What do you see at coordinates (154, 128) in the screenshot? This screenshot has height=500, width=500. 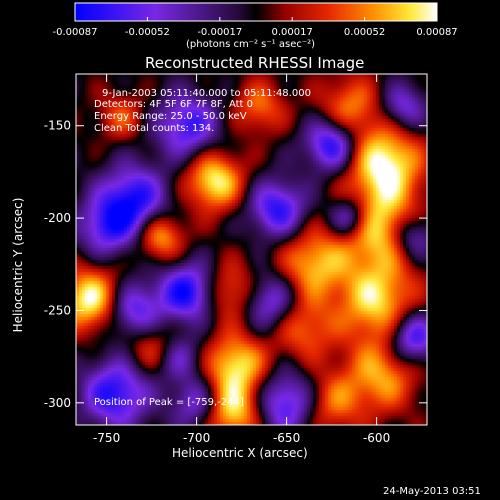 I see `overlay-method-counts: Clean Total counts: 134.` at bounding box center [154, 128].